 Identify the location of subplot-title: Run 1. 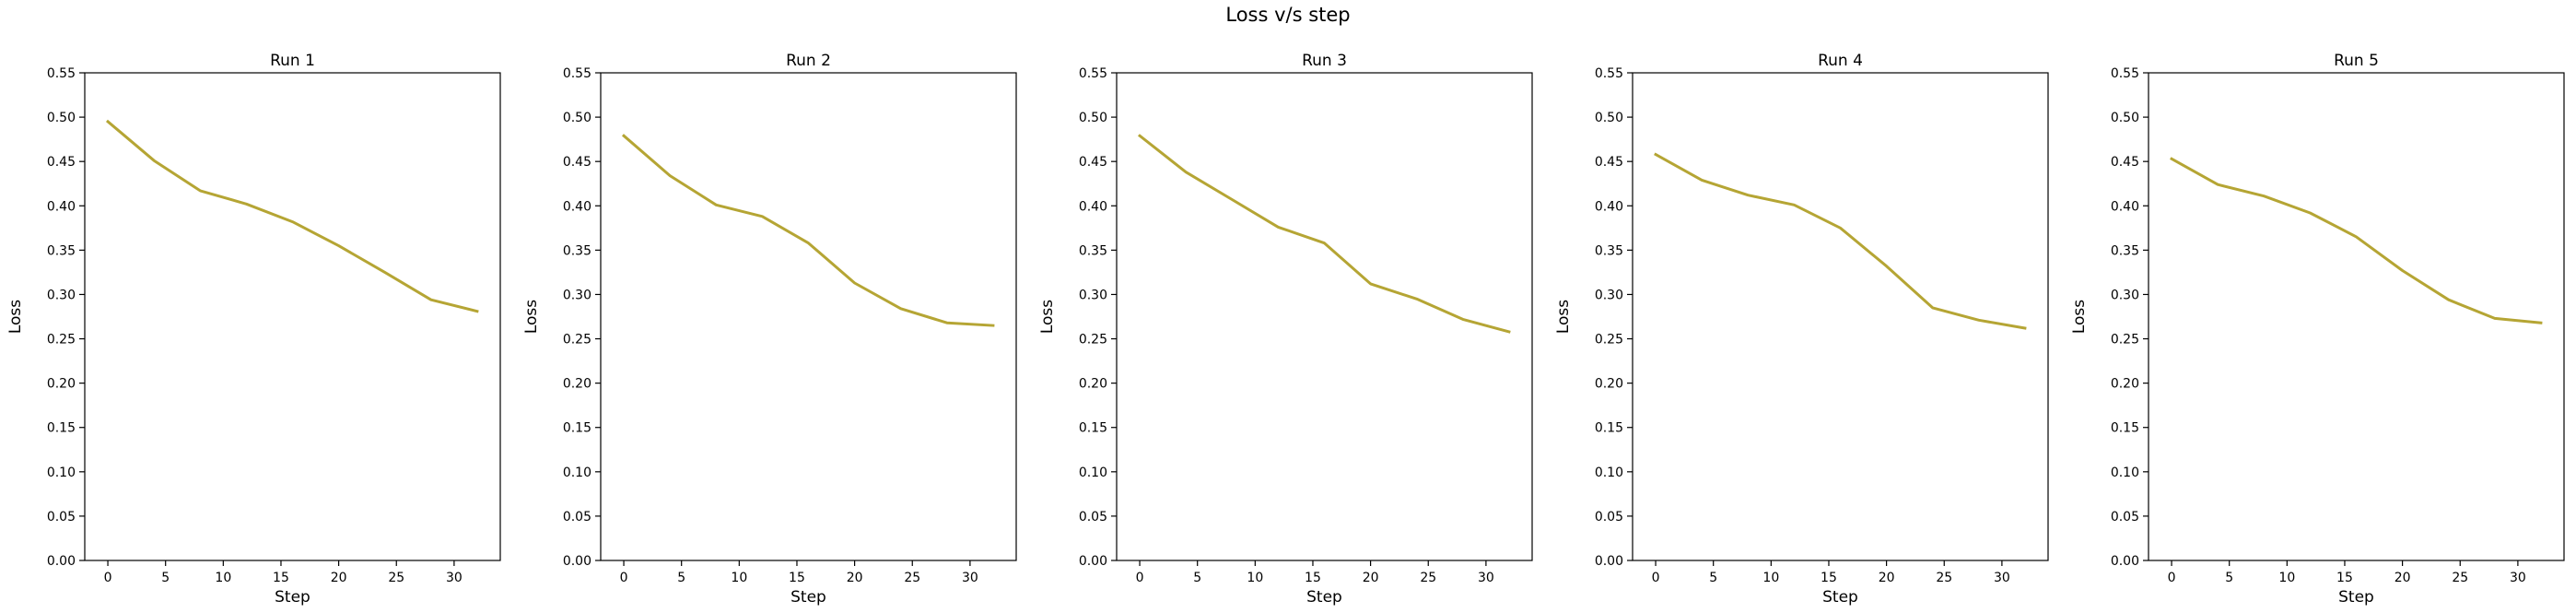
(292, 61).